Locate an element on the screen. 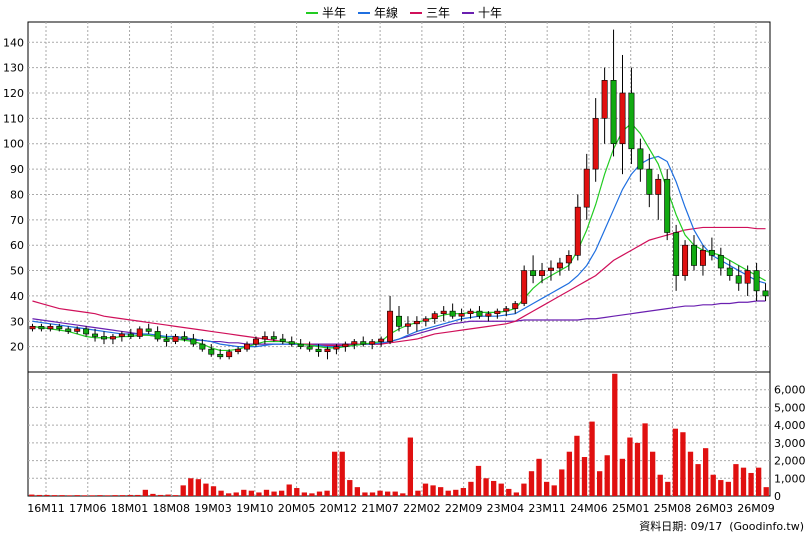 Image resolution: width=808 pixels, height=540 pixels. time-tick-label: 21M07 is located at coordinates (380, 508).